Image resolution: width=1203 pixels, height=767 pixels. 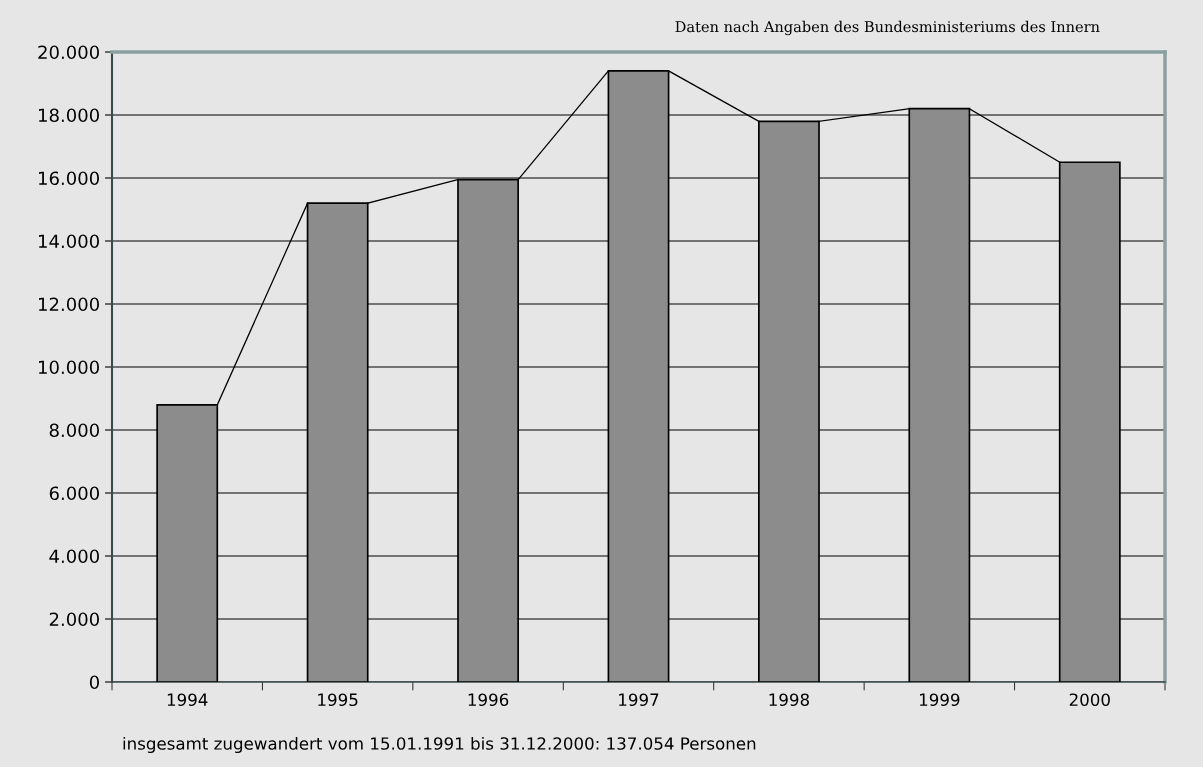 What do you see at coordinates (488, 700) in the screenshot?
I see `x-tick-label: 1996` at bounding box center [488, 700].